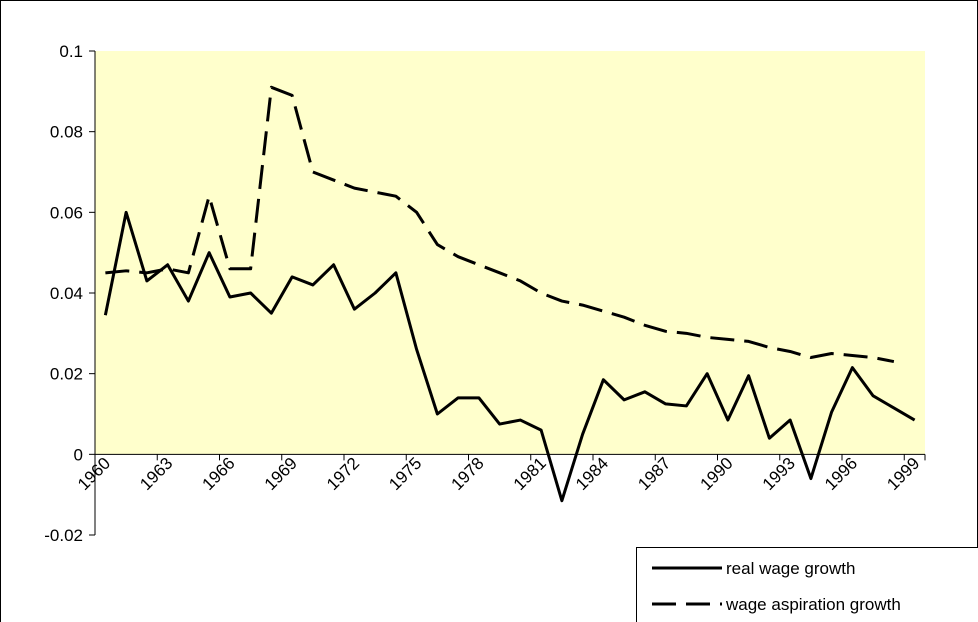 The height and width of the screenshot is (622, 978). I want to click on y-tick-label: 0.08, so click(66, 132).